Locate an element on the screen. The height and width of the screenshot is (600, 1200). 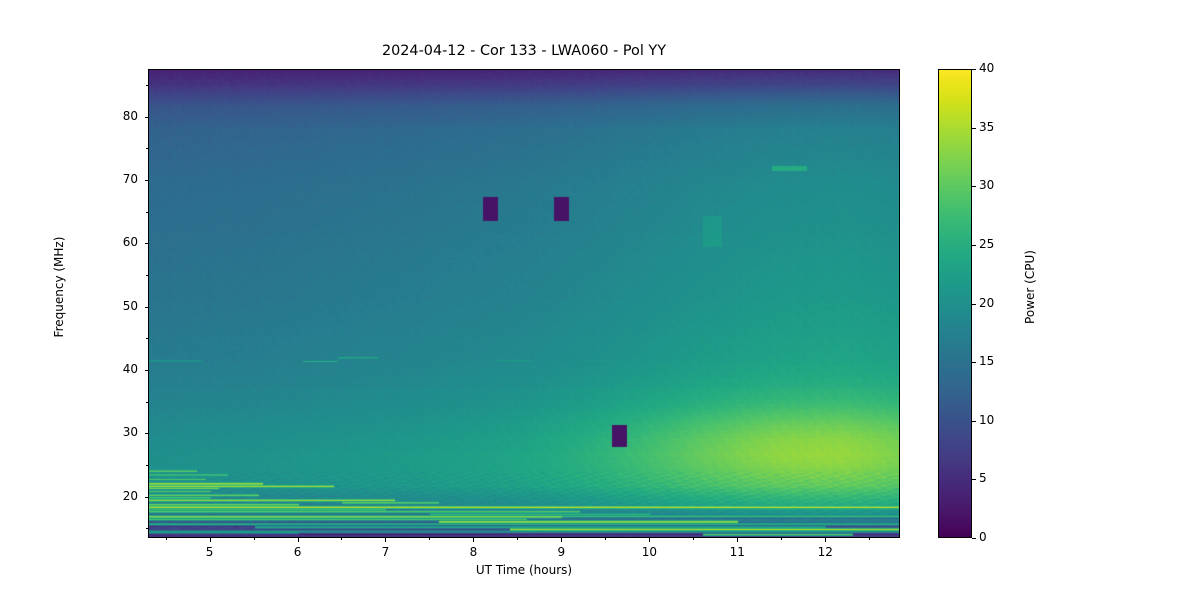
colorbar-ticklabel-35: 35 is located at coordinates (987, 126).